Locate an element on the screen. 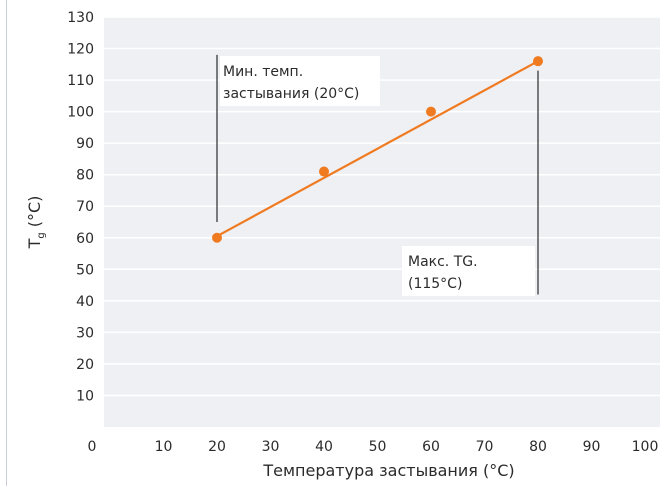 This screenshot has height=486, width=668. y-tick-label: 50 is located at coordinates (85, 270).